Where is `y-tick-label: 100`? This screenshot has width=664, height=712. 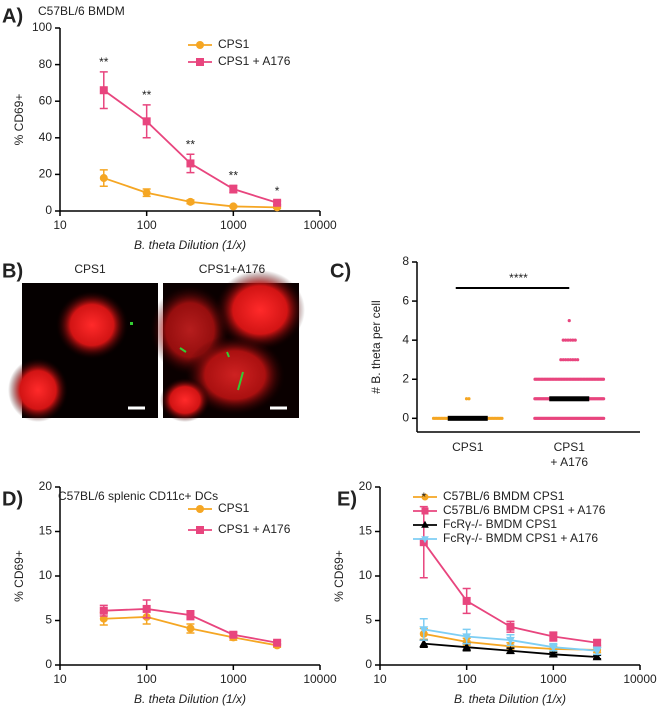 y-tick-label: 100 is located at coordinates (42, 27).